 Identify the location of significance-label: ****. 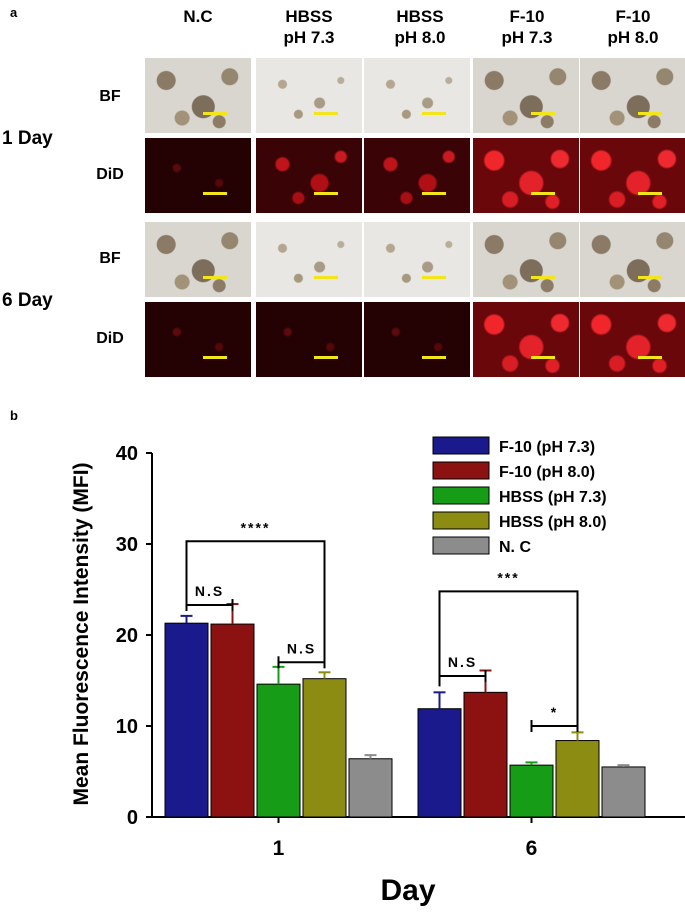
(256, 527).